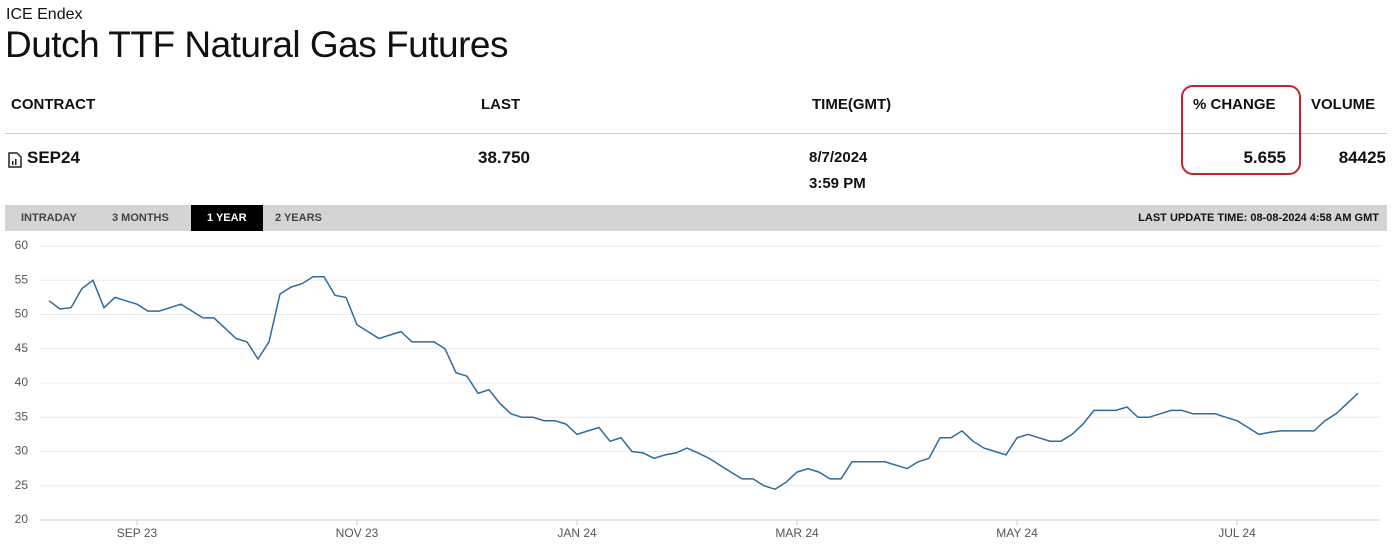  I want to click on source: ICE Endex, so click(44, 14).